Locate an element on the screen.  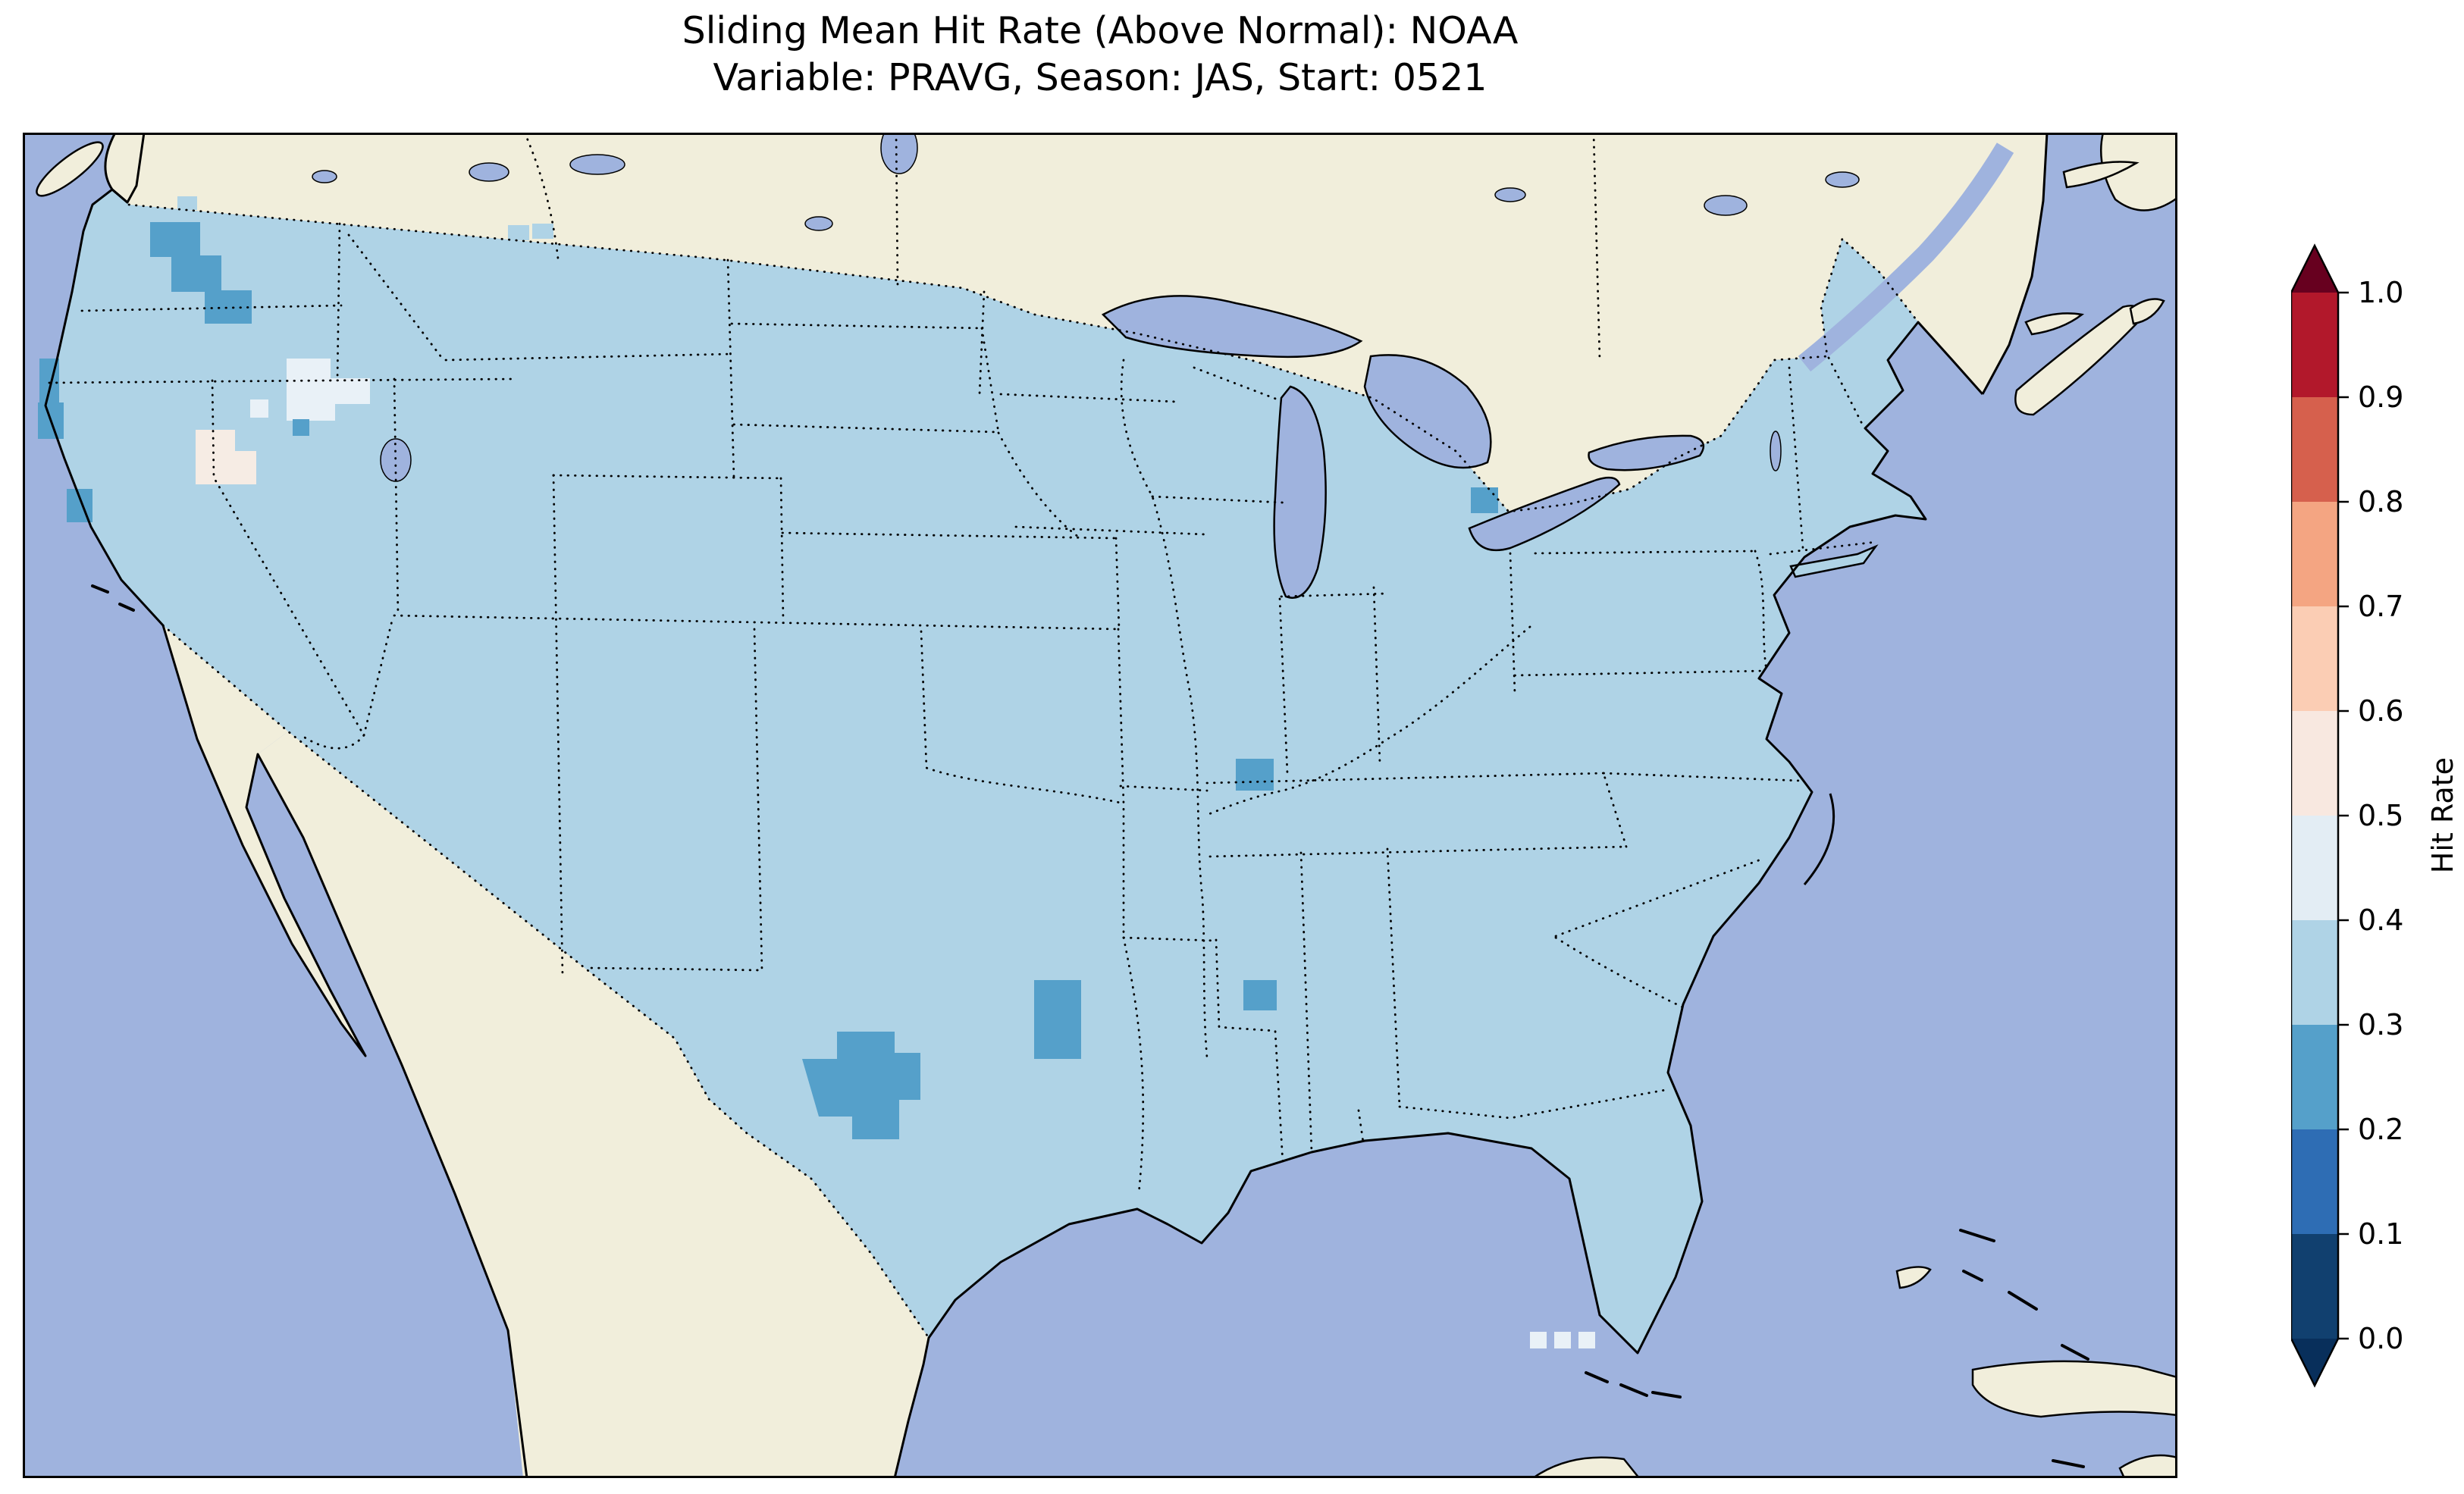
colorbar-tick-label: 0.0 is located at coordinates (2381, 1338).